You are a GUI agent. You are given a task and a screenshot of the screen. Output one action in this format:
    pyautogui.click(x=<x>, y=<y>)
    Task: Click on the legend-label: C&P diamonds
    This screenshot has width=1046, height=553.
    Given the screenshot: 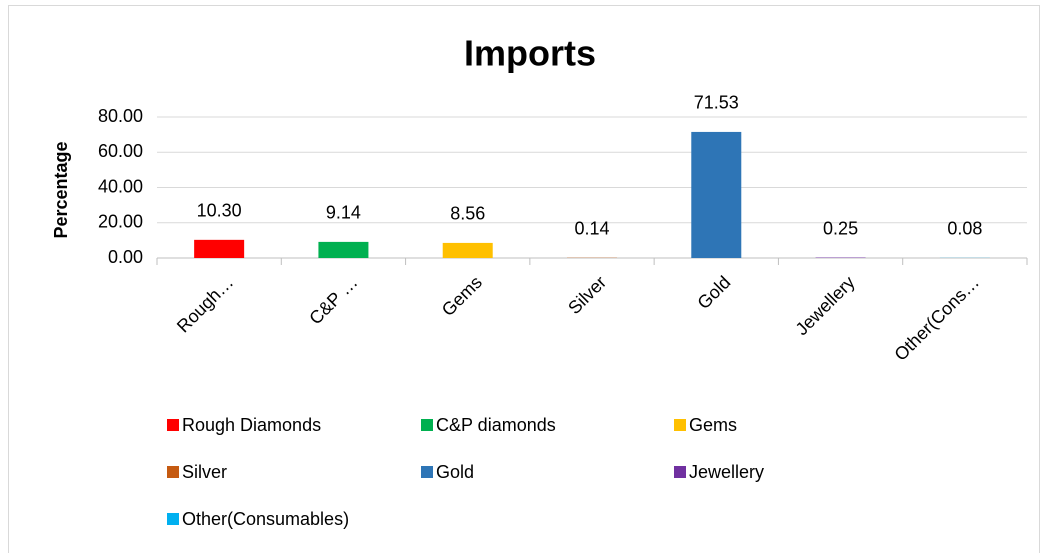 What is the action you would take?
    pyautogui.click(x=496, y=425)
    